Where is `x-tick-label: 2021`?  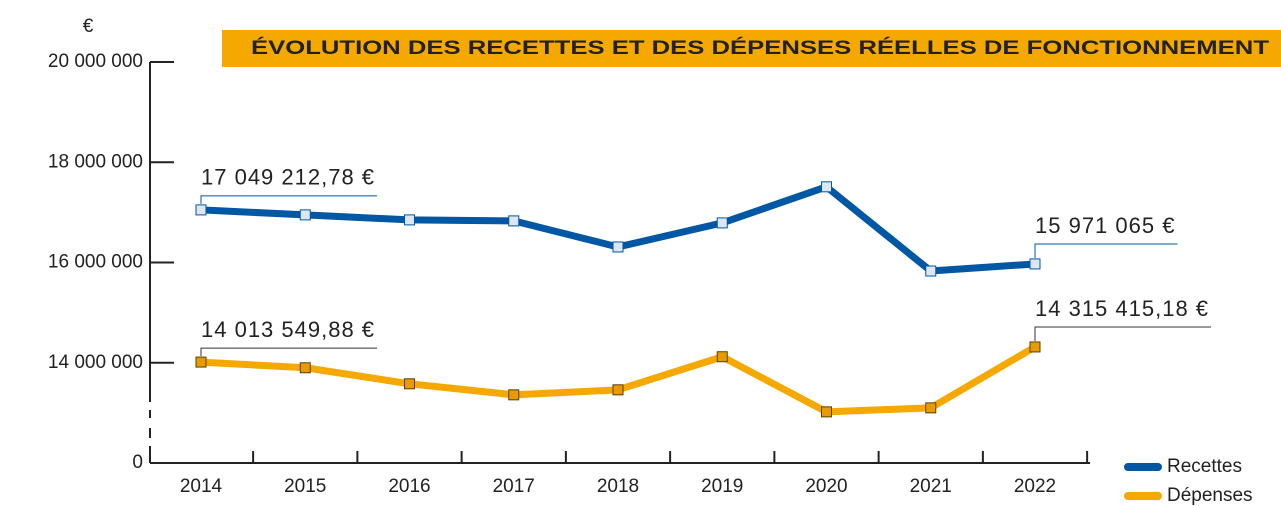 x-tick-label: 2021 is located at coordinates (931, 486).